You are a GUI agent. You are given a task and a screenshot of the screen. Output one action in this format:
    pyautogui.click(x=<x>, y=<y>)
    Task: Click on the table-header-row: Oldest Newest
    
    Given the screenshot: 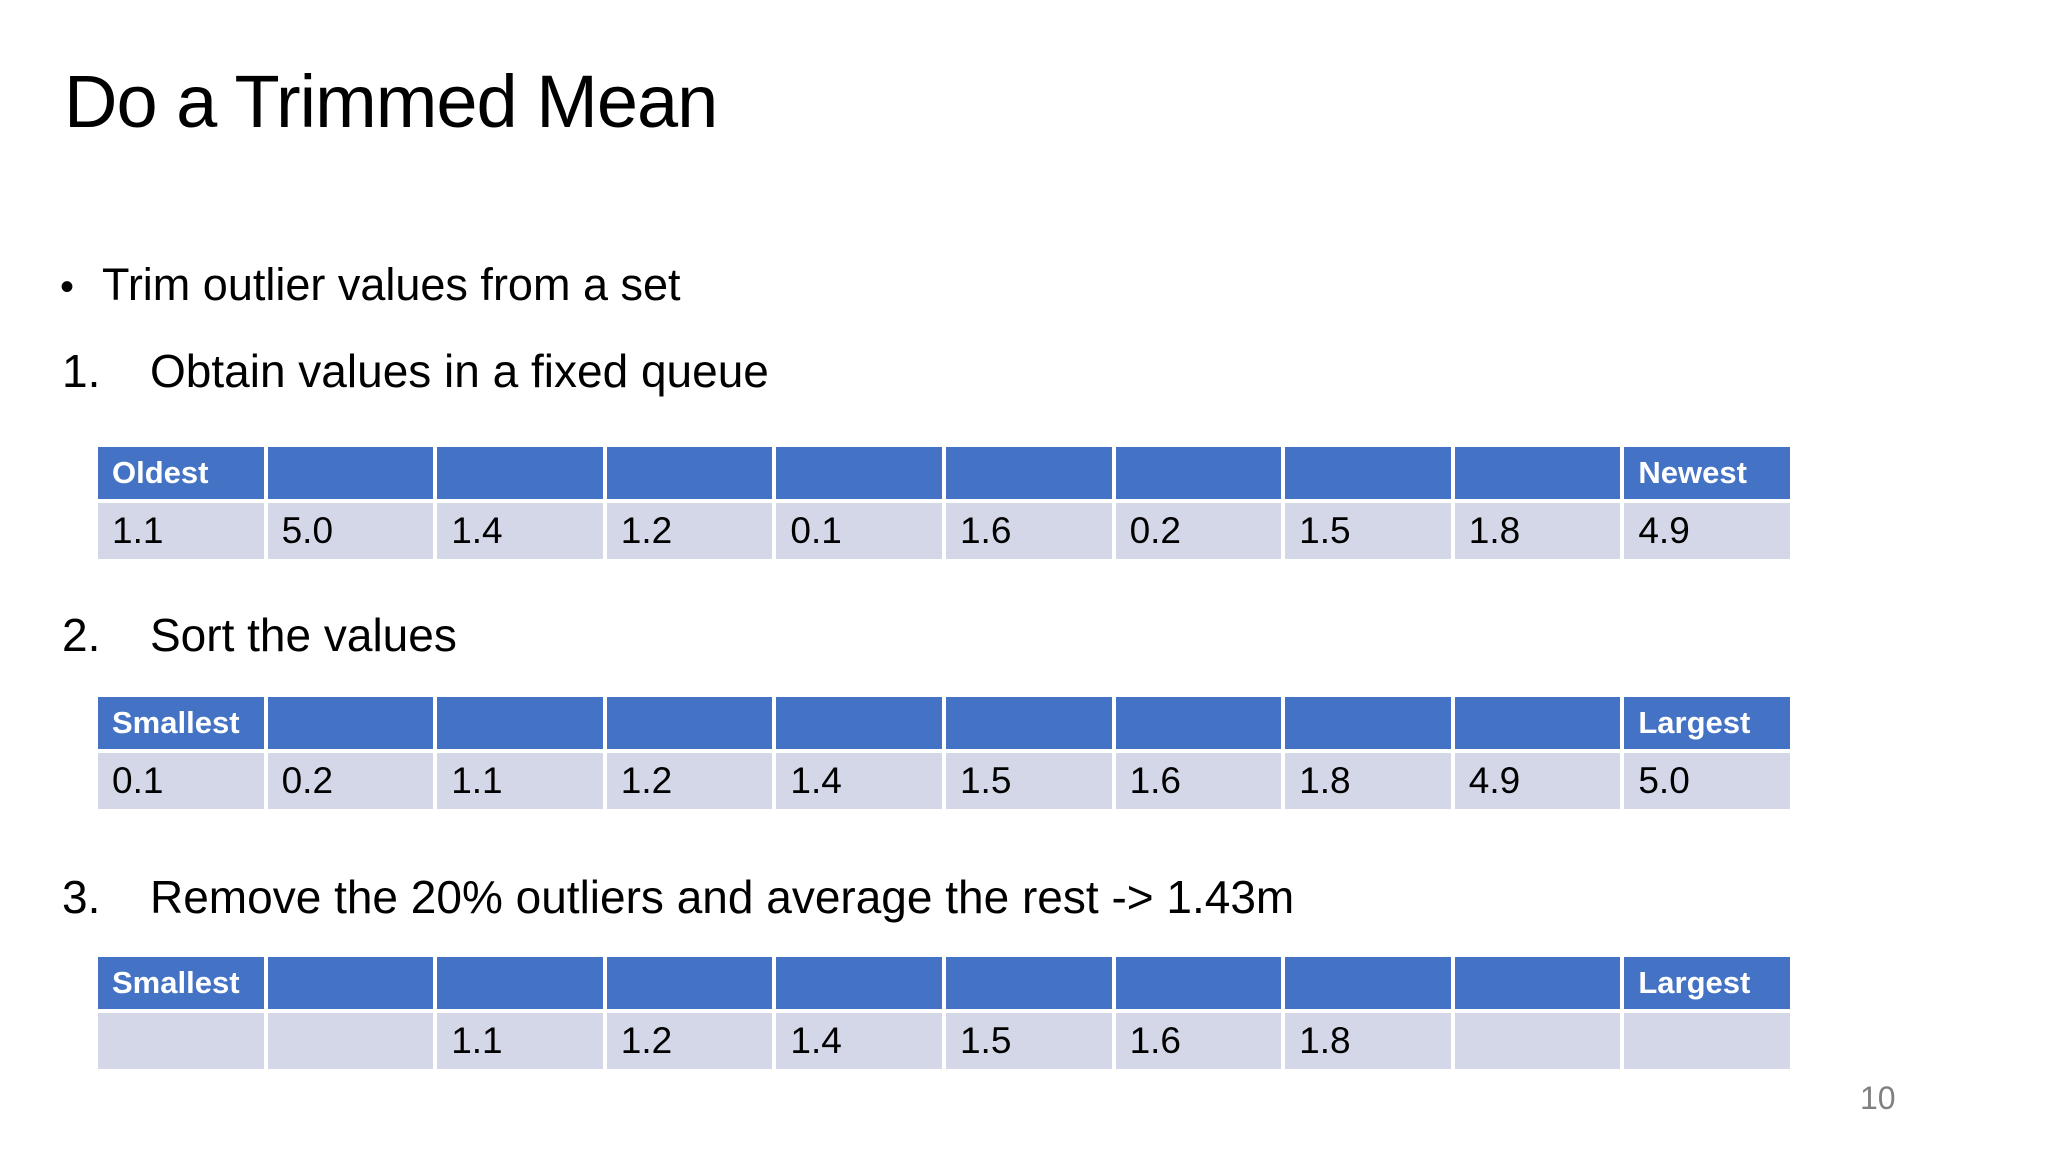 What is the action you would take?
    pyautogui.click(x=944, y=473)
    